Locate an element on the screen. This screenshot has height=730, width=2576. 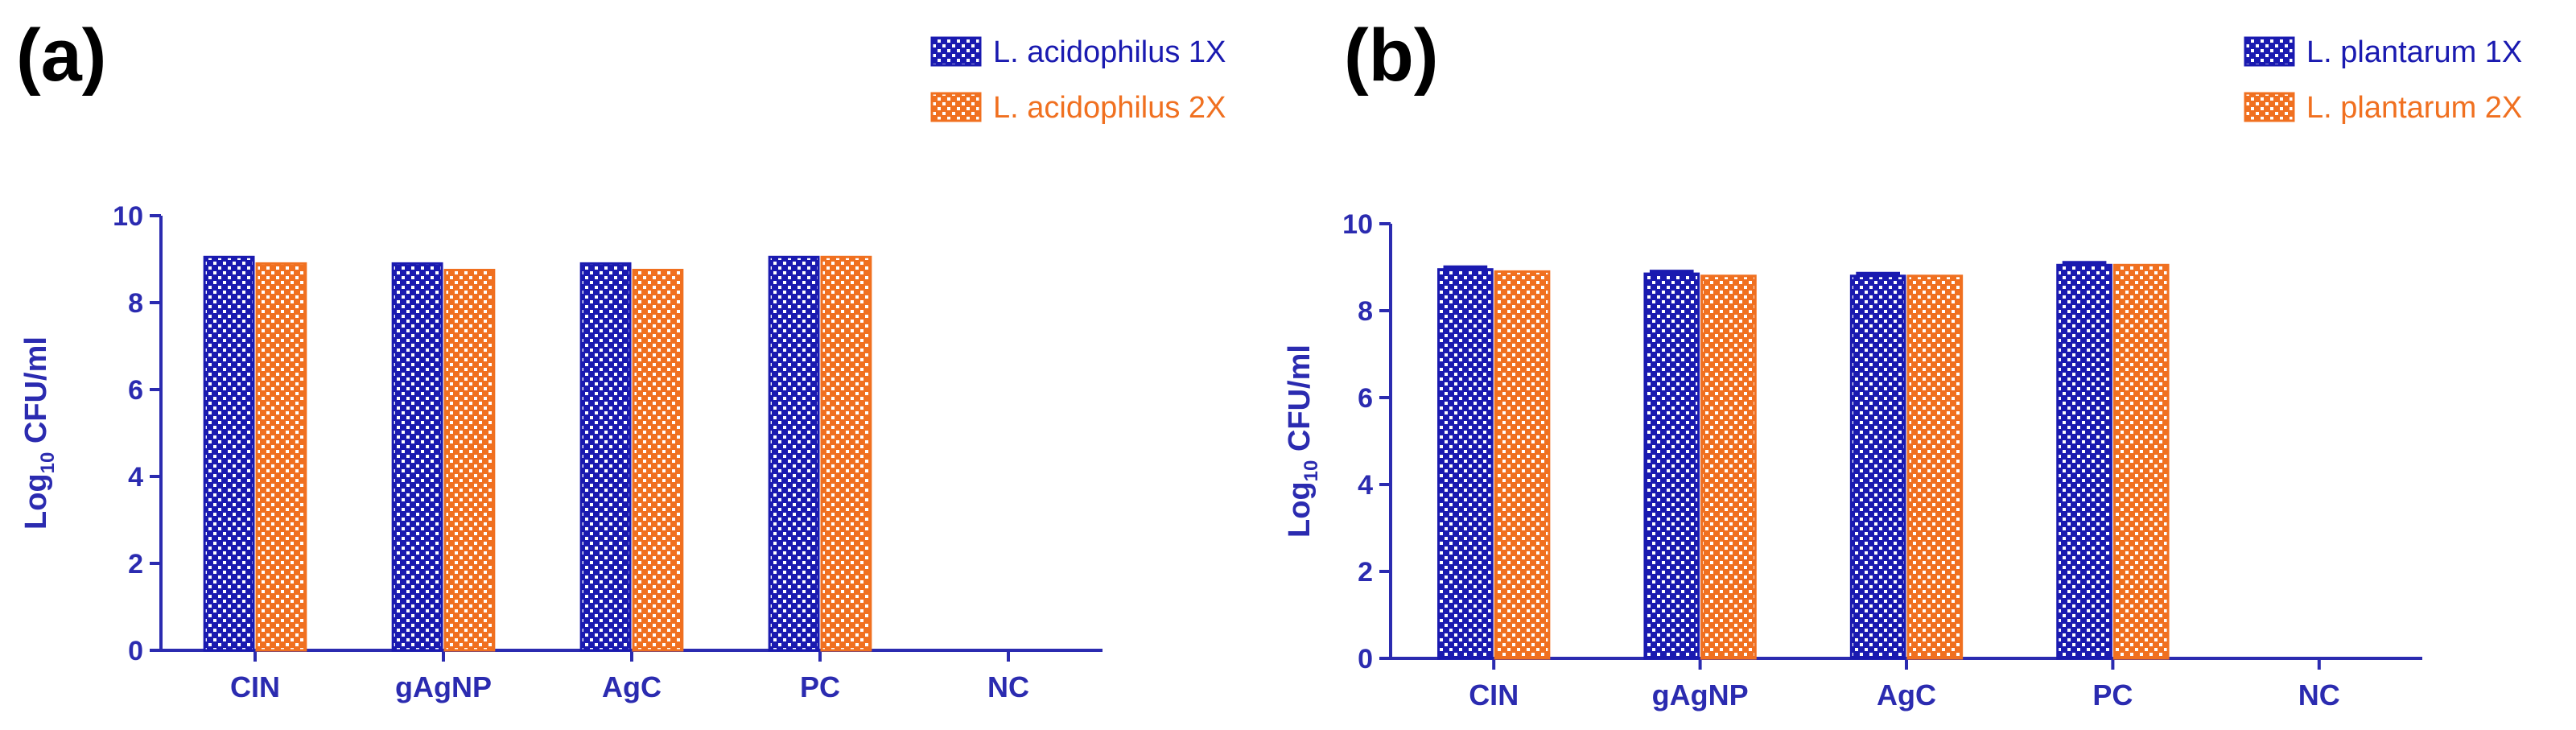
legend-label: L. acidophilus 2X is located at coordinates (1109, 108).